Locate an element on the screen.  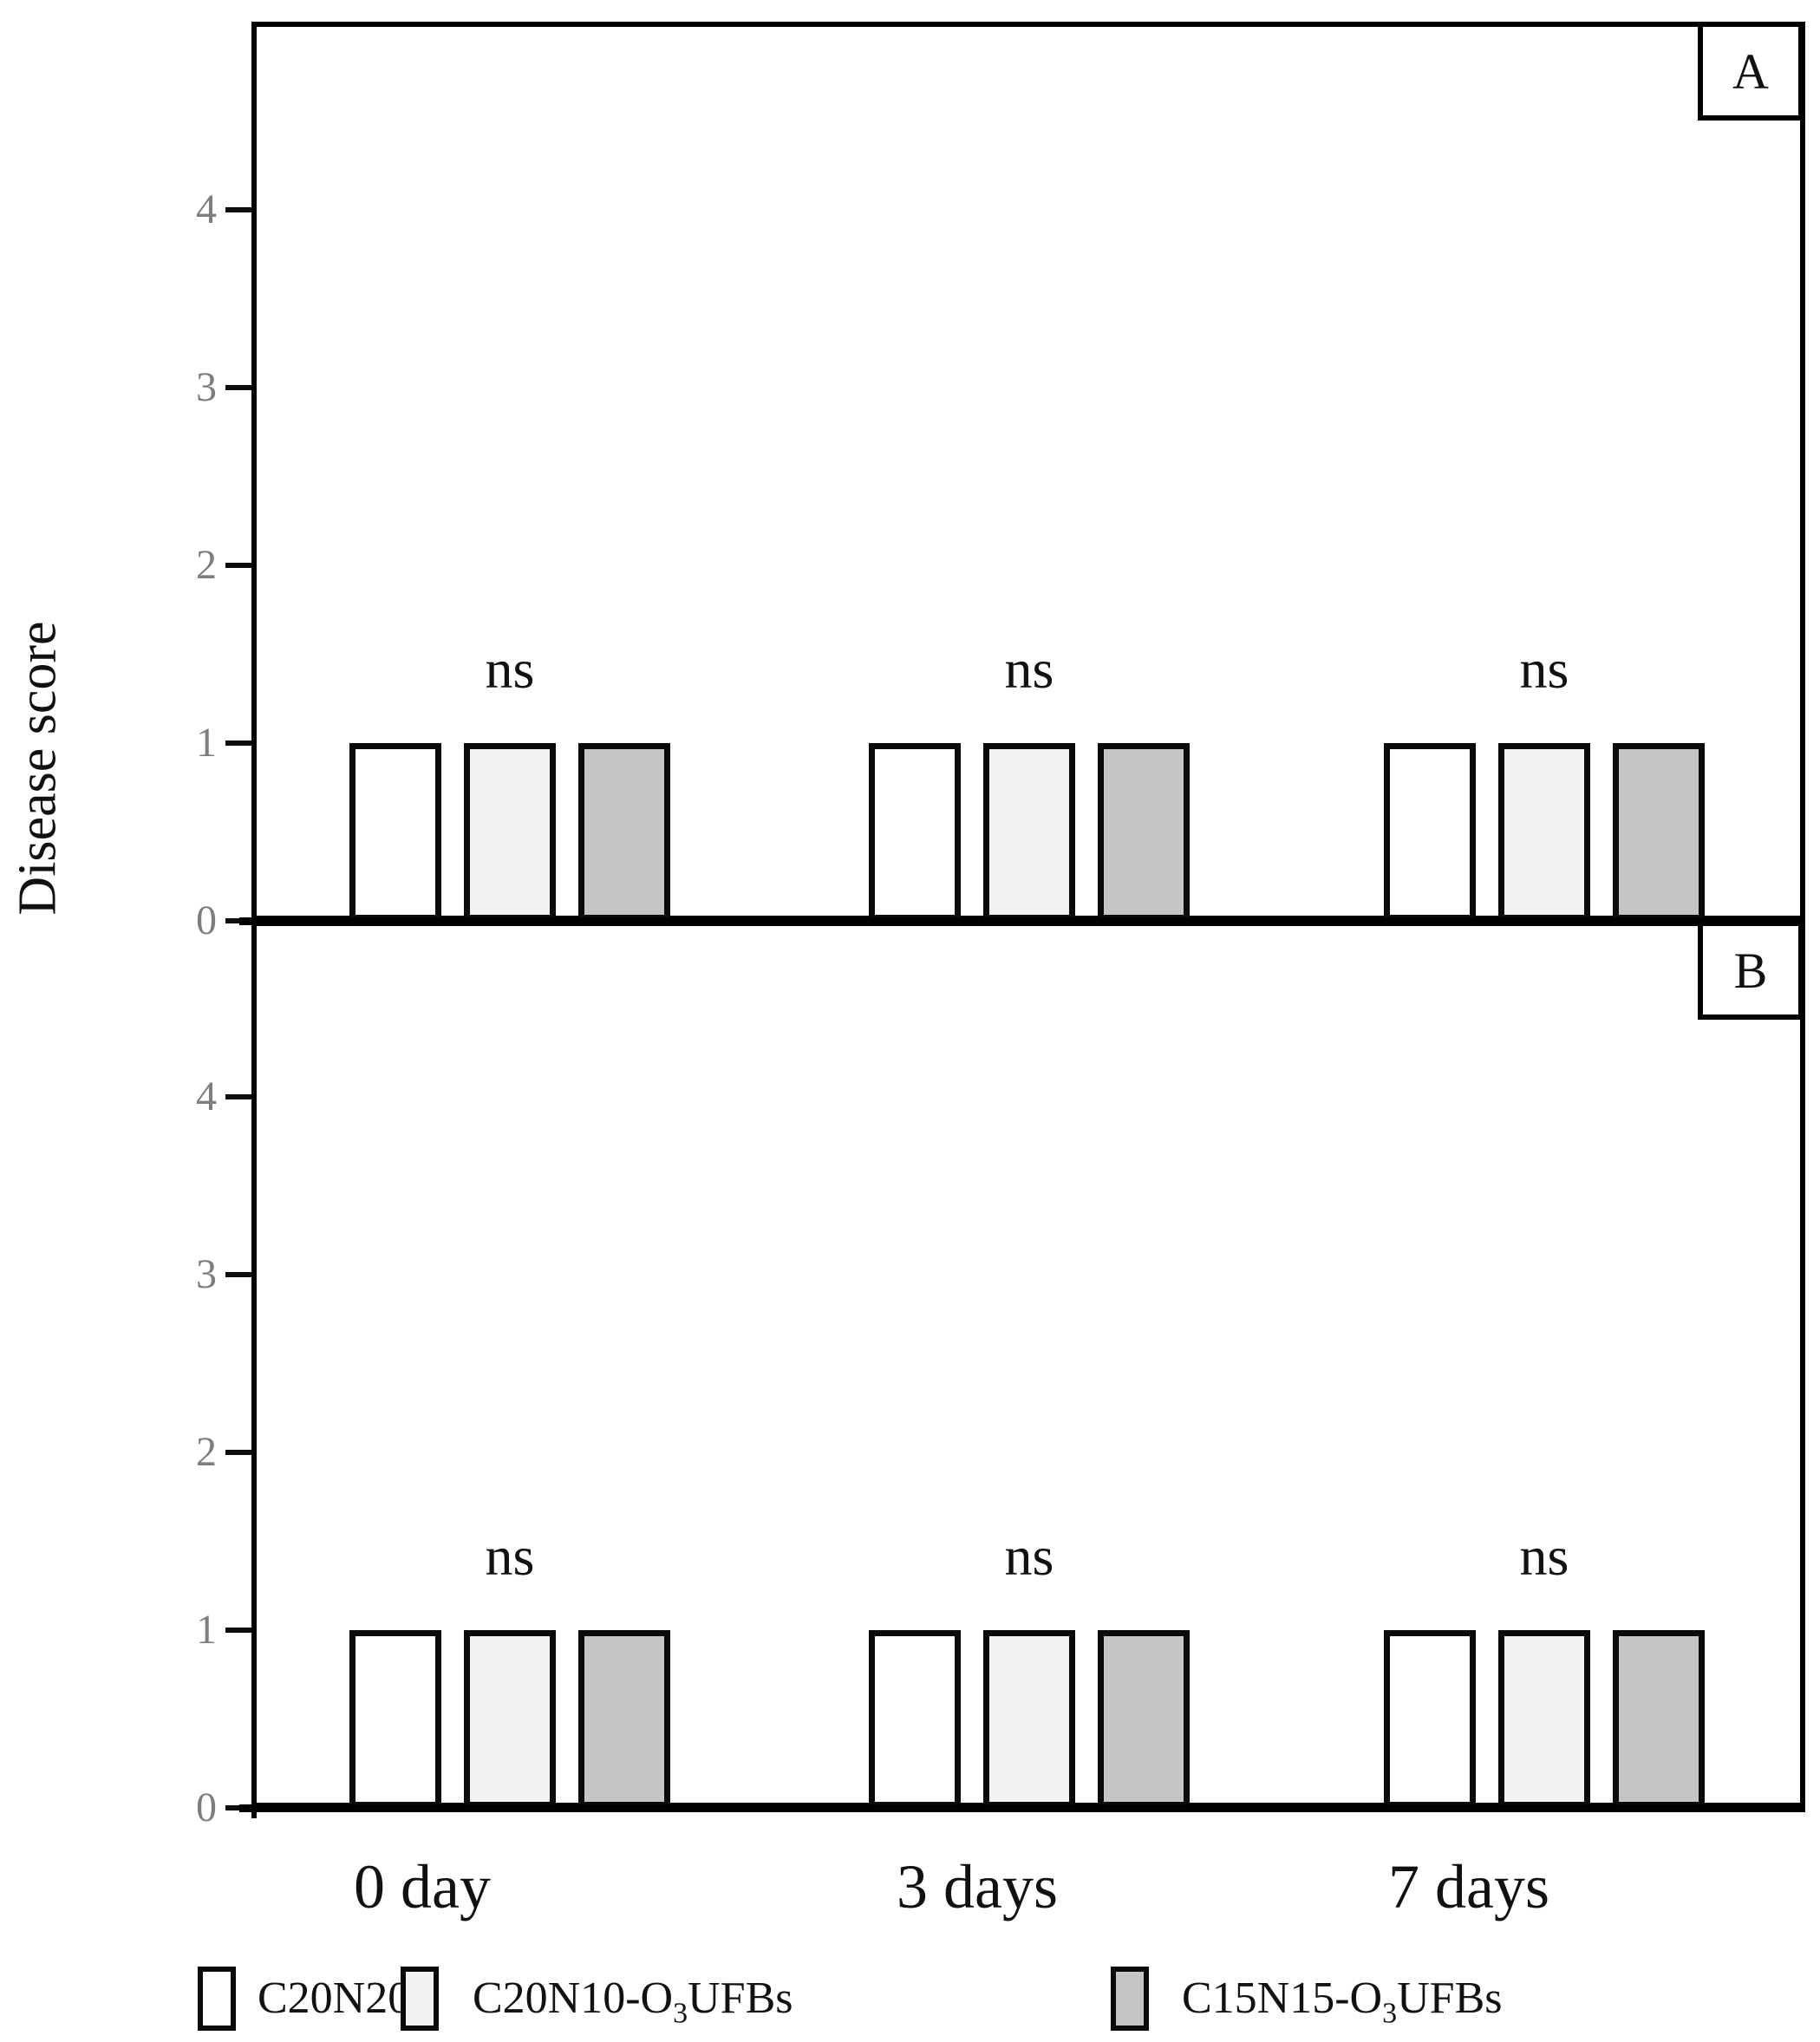
panel-a-significance-7 days: ns is located at coordinates (1544, 669).